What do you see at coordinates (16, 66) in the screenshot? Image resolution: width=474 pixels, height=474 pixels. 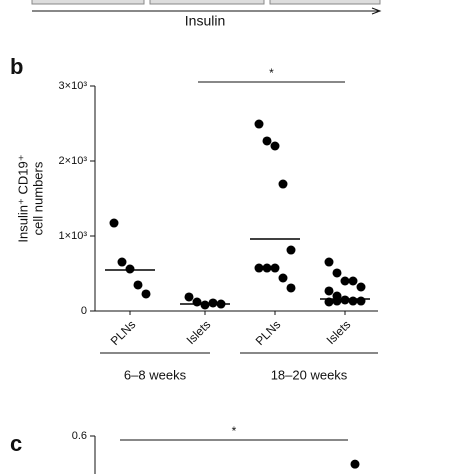 I see `panel-label: b` at bounding box center [16, 66].